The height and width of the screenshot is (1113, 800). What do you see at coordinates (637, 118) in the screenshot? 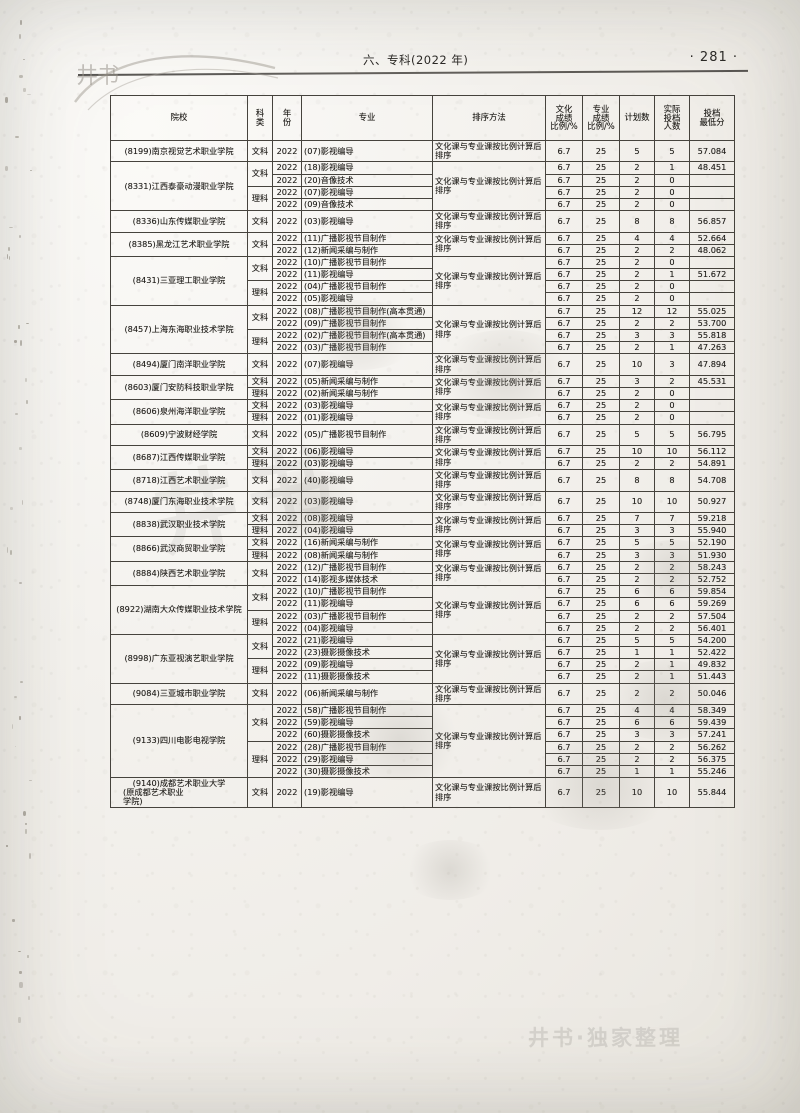
I see `col-header-plan: 计划数` at bounding box center [637, 118].